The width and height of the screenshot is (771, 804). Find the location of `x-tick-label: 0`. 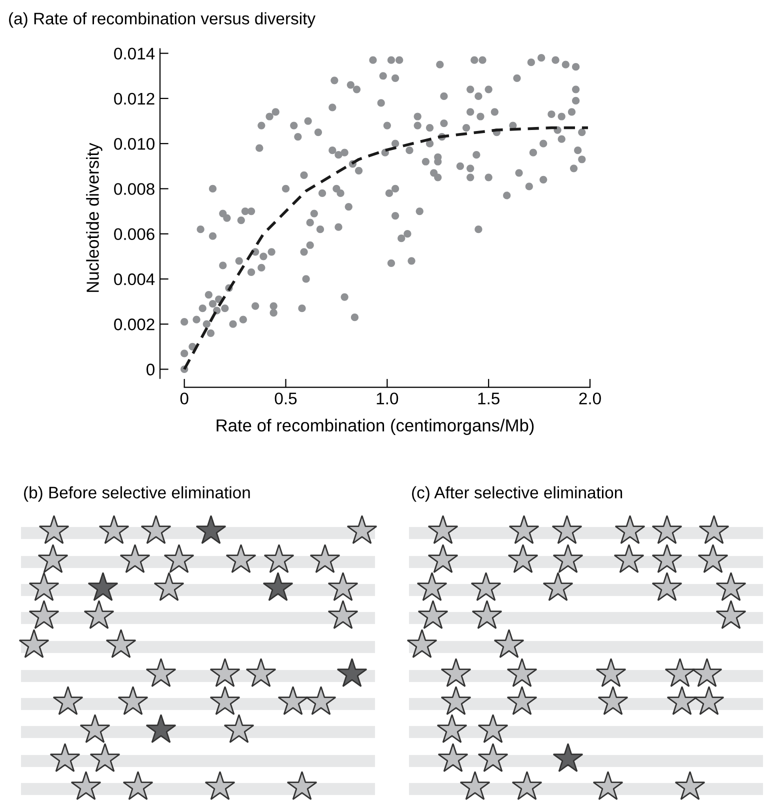

x-tick-label: 0 is located at coordinates (184, 398).